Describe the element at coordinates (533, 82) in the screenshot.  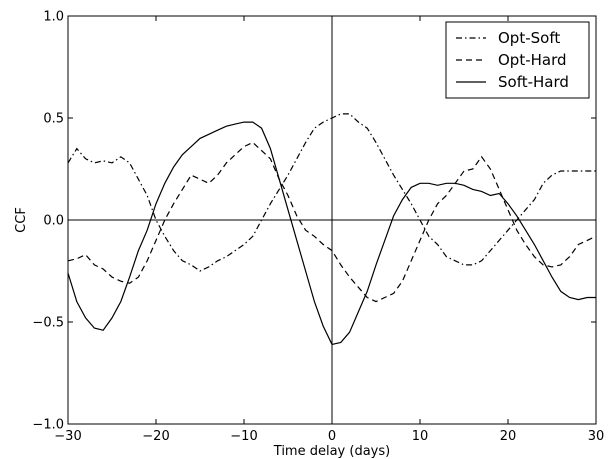
I see `legend-label: Soft-Hard` at that location.